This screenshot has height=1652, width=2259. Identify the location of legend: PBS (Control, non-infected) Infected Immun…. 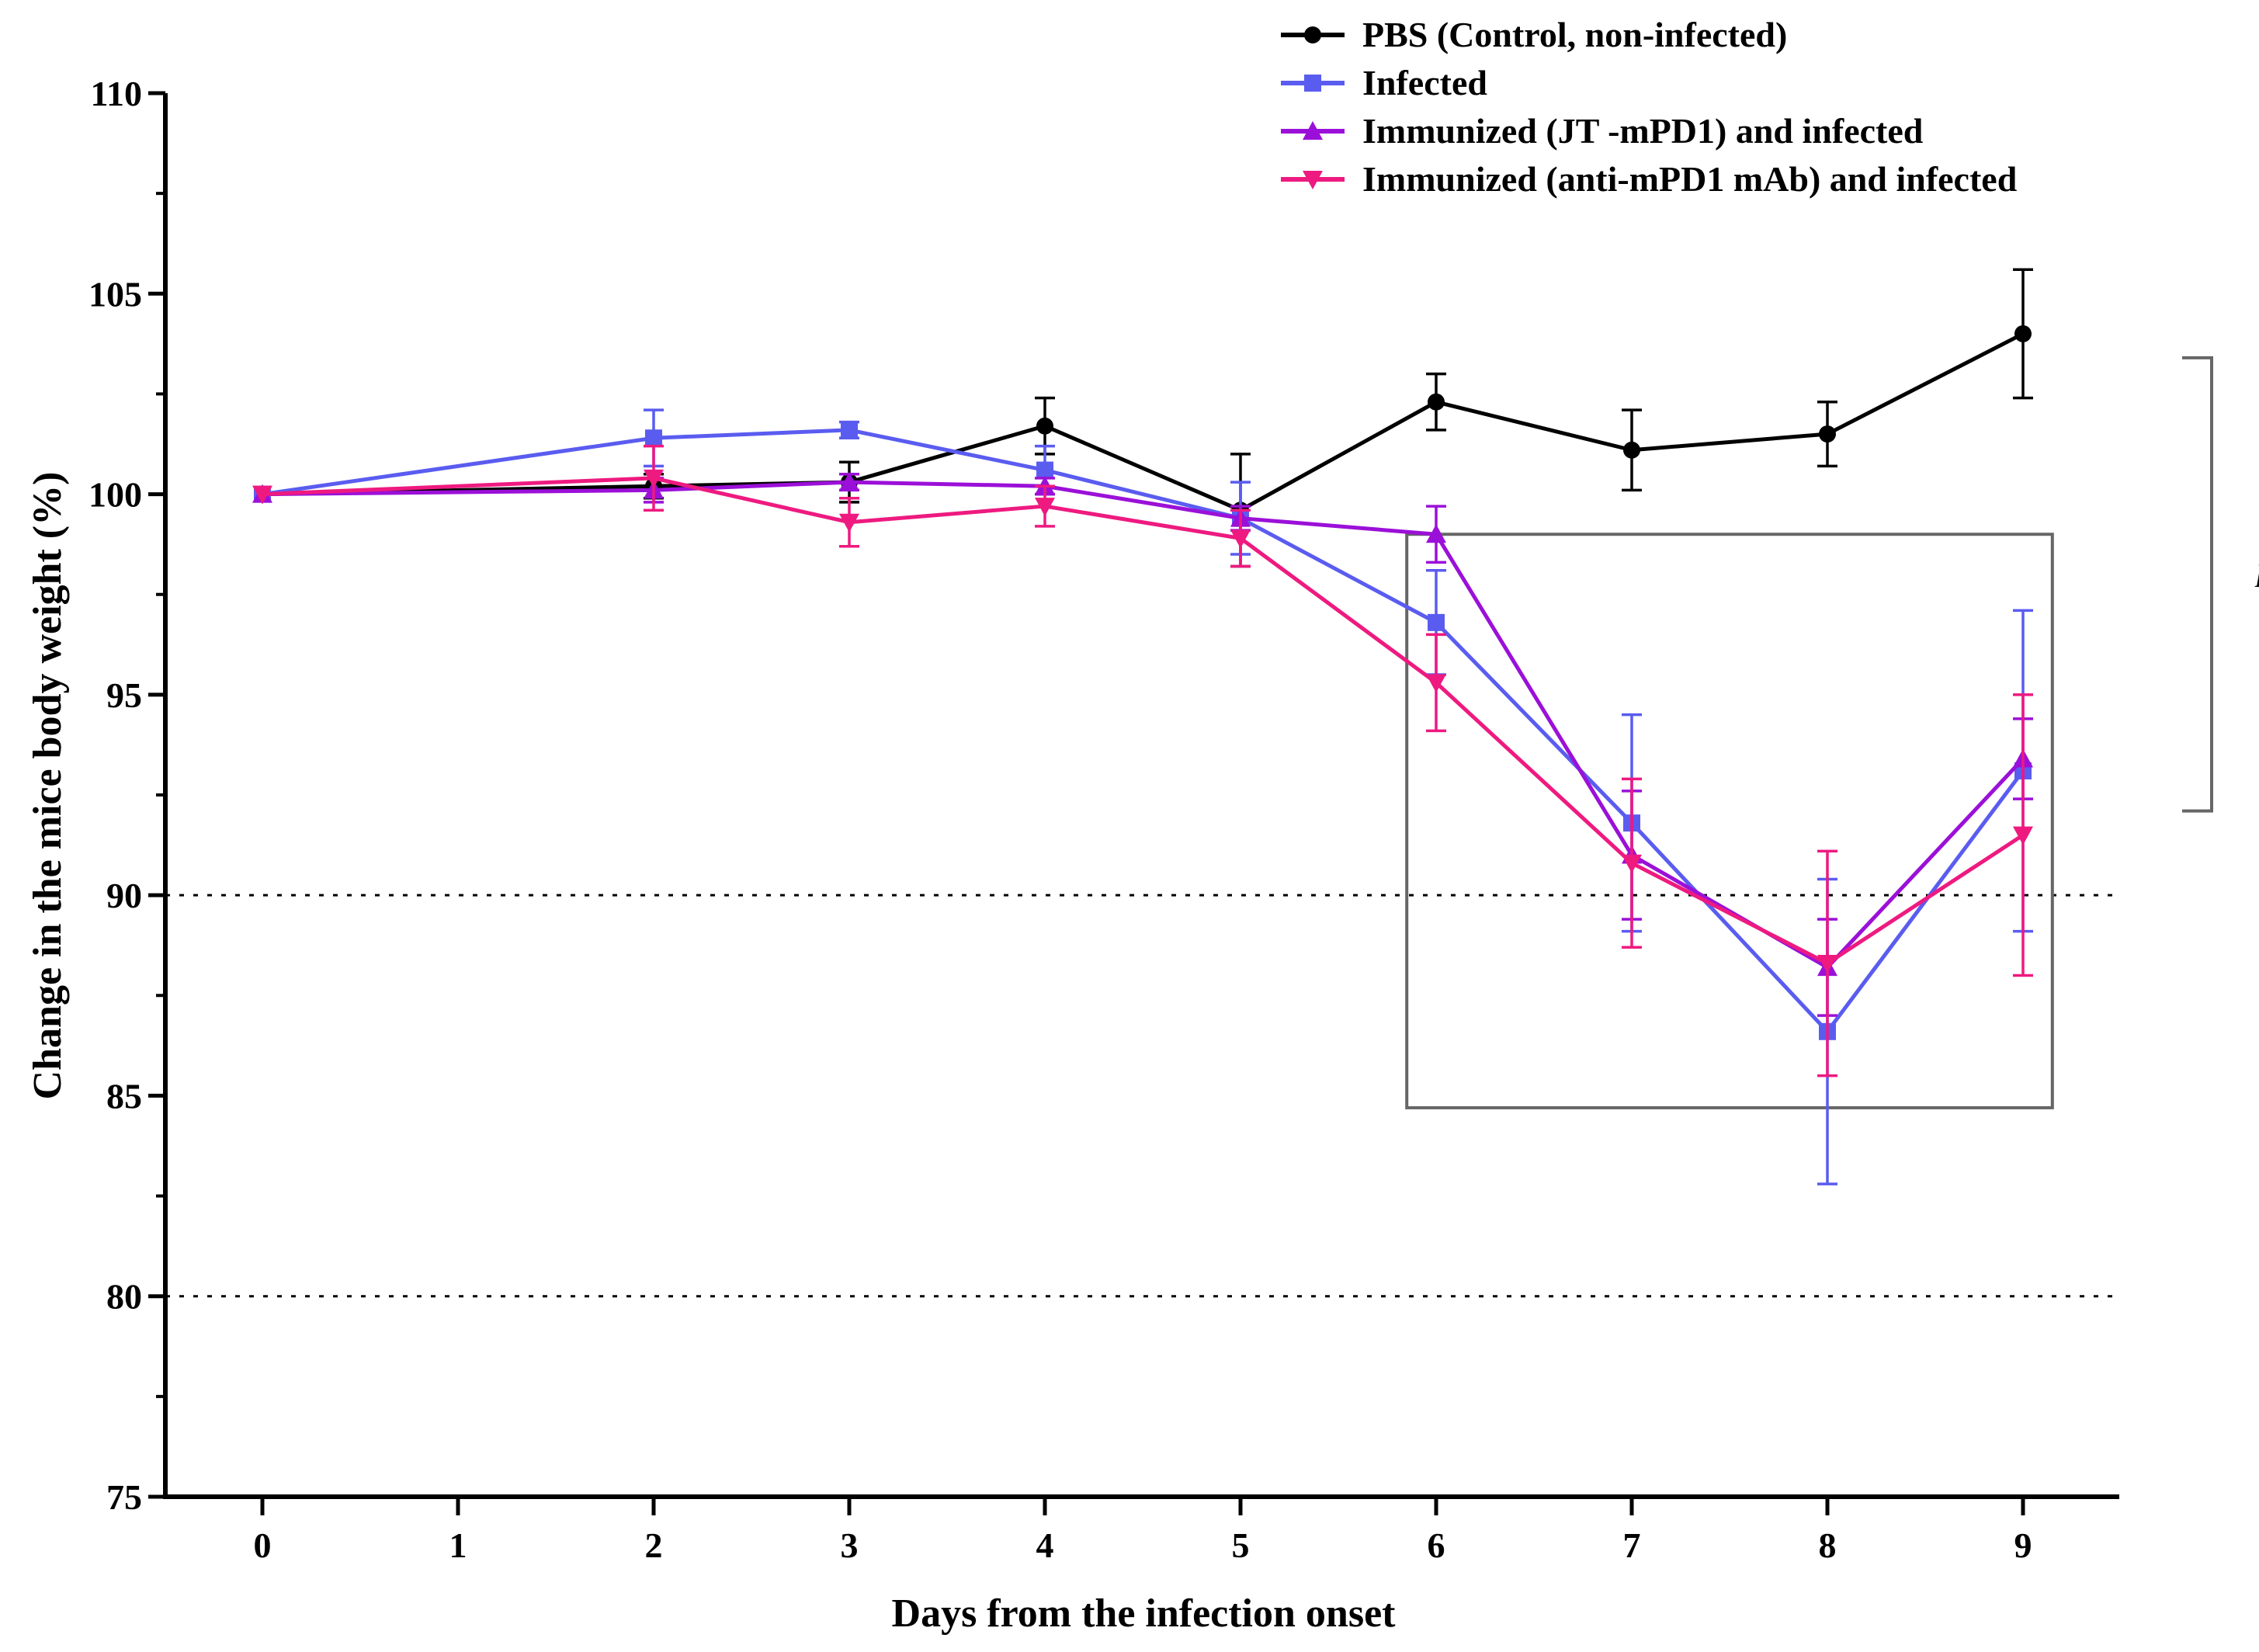
(1650, 107).